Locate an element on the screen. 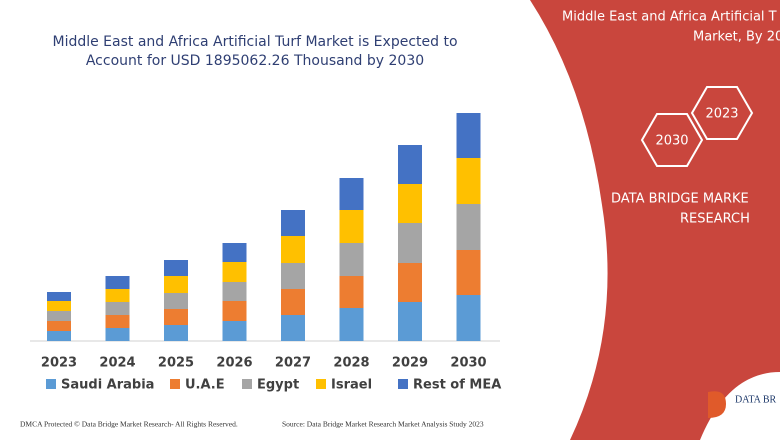  x-tick-label: 2030 is located at coordinates (468, 363).